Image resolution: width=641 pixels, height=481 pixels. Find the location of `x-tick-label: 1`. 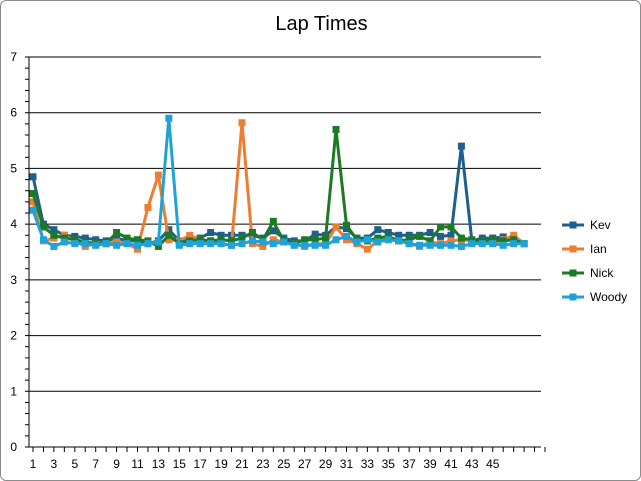

x-tick-label: 1 is located at coordinates (33, 464).